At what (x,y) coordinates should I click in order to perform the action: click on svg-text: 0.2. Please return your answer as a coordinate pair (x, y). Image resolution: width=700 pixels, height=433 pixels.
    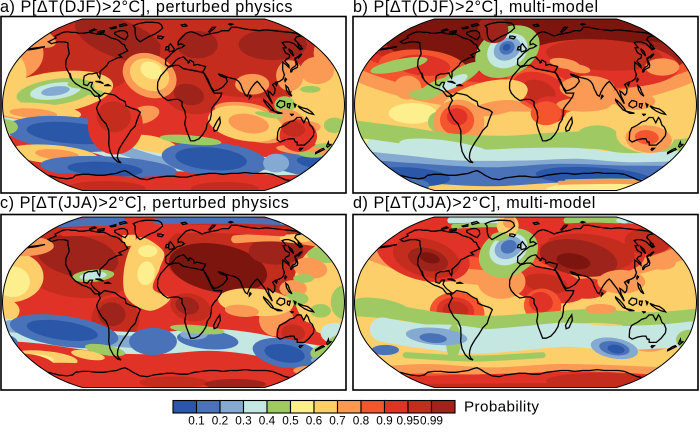
    Looking at the image, I should click on (220, 421).